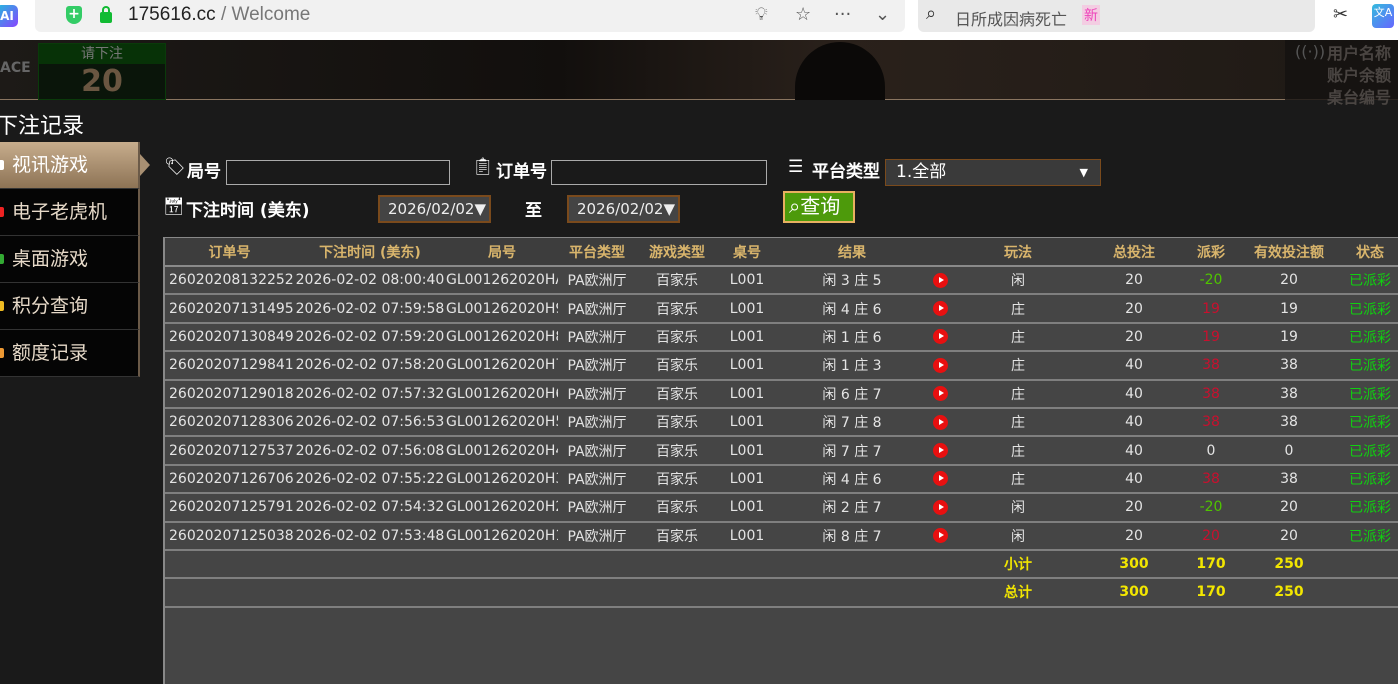 The height and width of the screenshot is (684, 1398). I want to click on date-from-select: 2026/02/02▼, so click(434, 209).